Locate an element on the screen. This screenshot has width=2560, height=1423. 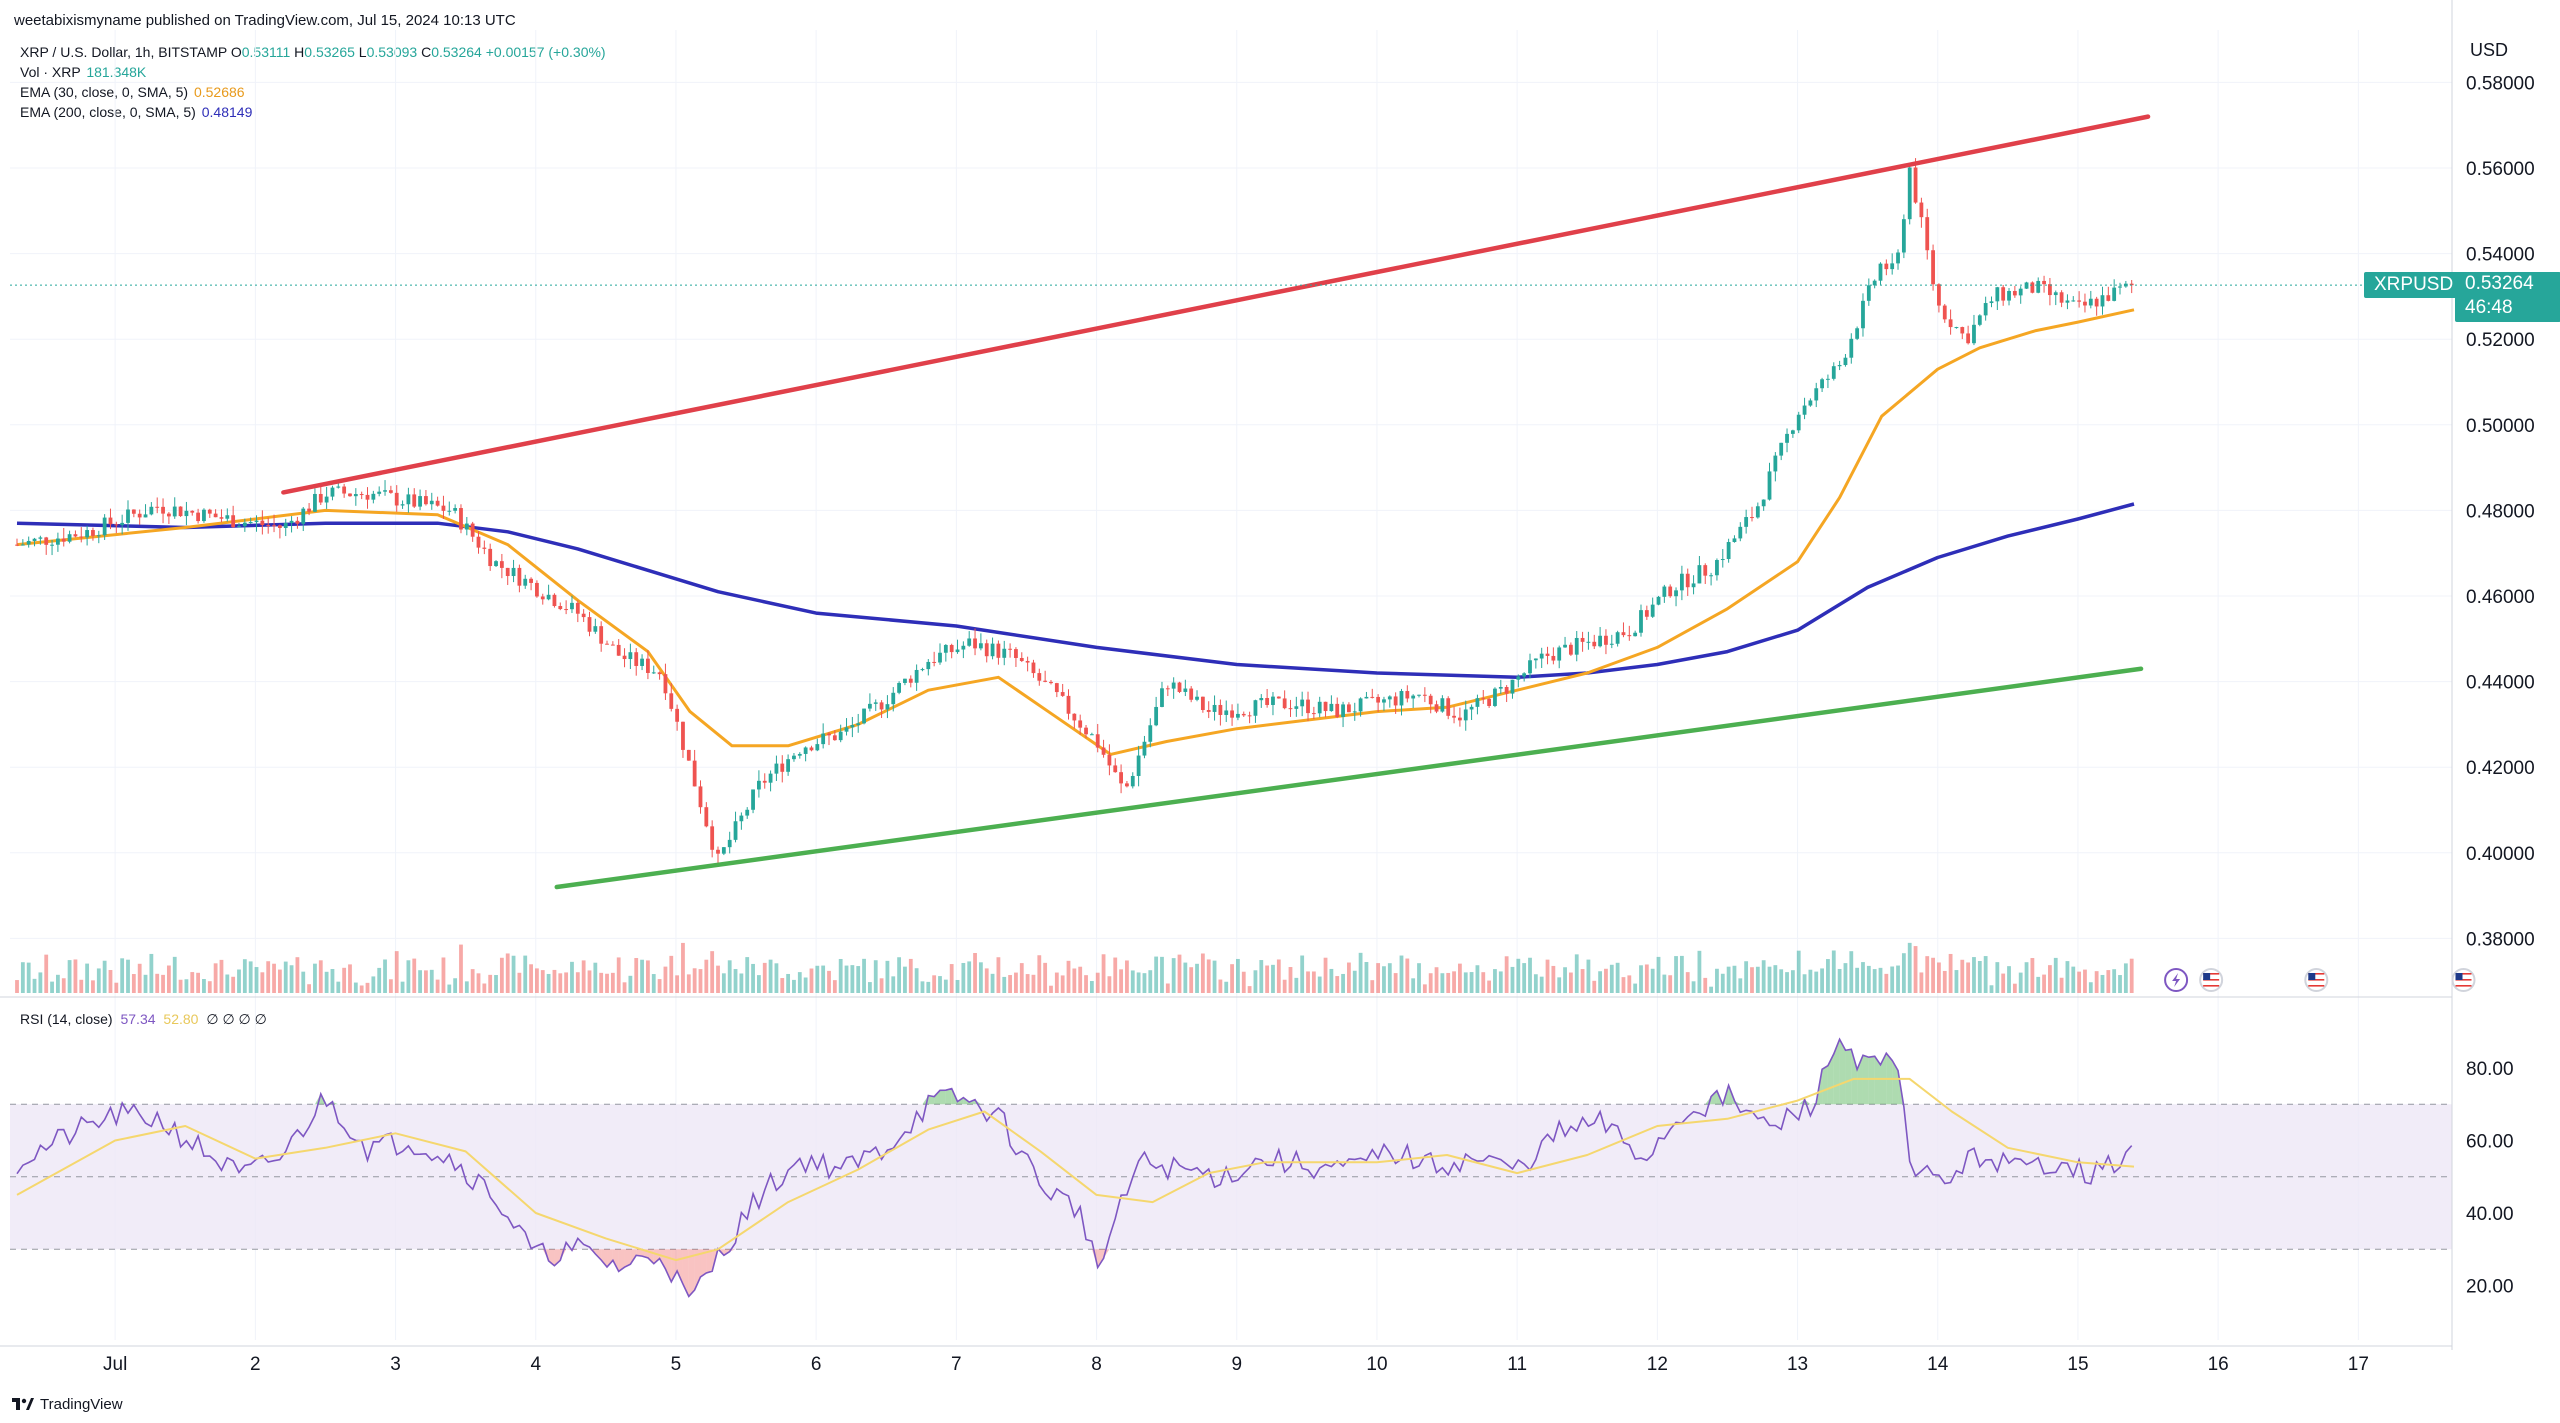
rsi-tick-label: 40.00 is located at coordinates (2490, 1214).